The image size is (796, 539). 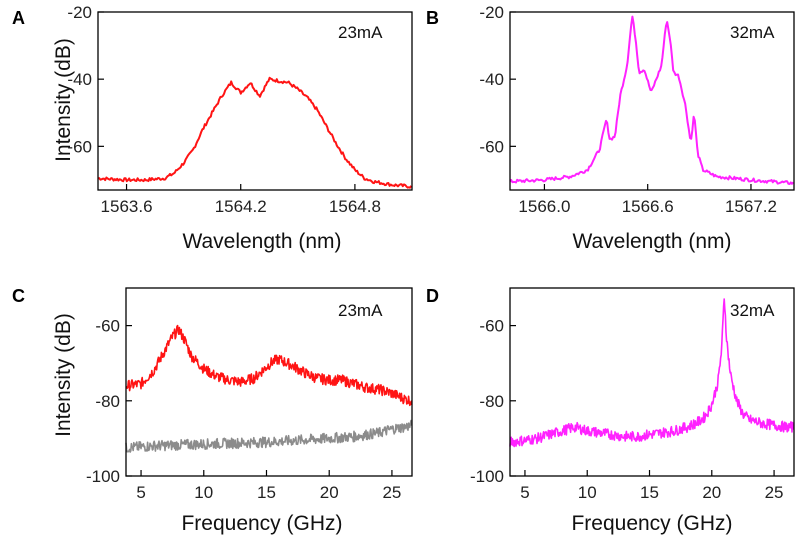 What do you see at coordinates (544, 206) in the screenshot?
I see `panel-b-x-tick-label: 1566.0` at bounding box center [544, 206].